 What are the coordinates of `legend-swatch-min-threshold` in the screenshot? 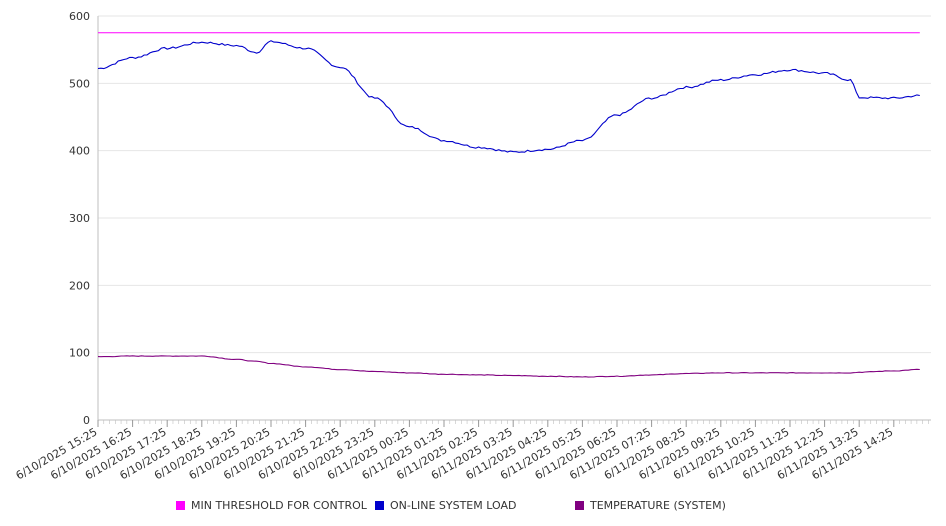 It's located at (180, 505).